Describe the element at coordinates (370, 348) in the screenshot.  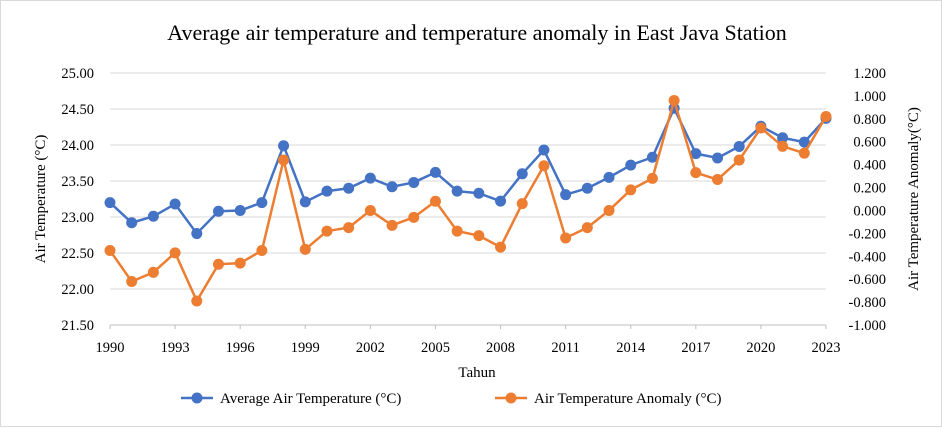
I see `x-tick-label: 2002` at that location.